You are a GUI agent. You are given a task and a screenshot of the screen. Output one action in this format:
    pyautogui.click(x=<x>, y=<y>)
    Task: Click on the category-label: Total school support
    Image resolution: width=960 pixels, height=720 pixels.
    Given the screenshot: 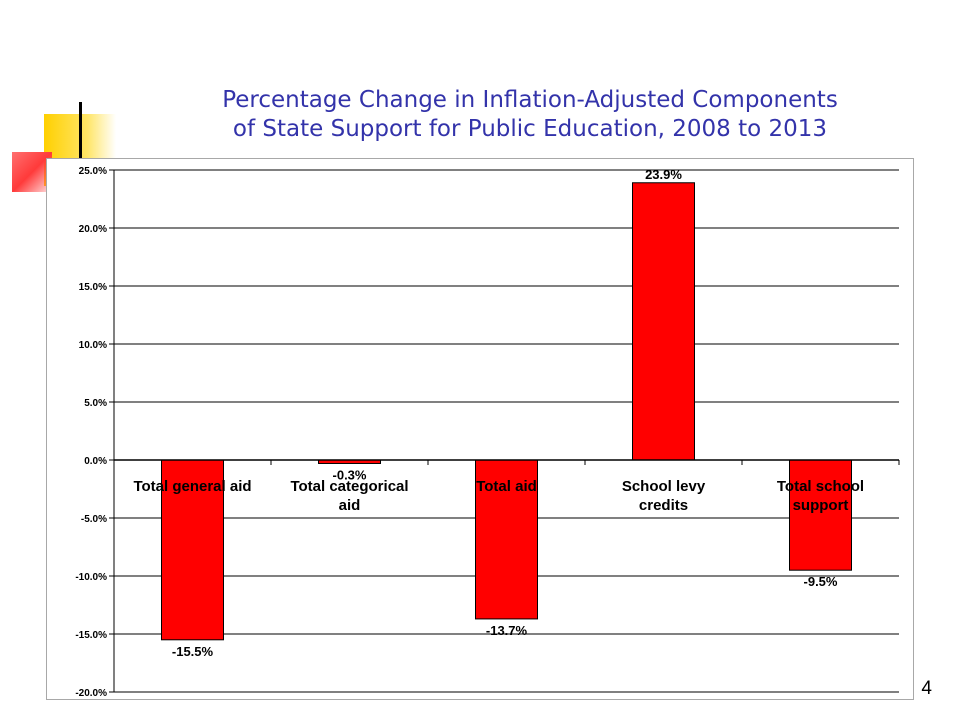 What is the action you would take?
    pyautogui.click(x=820, y=496)
    